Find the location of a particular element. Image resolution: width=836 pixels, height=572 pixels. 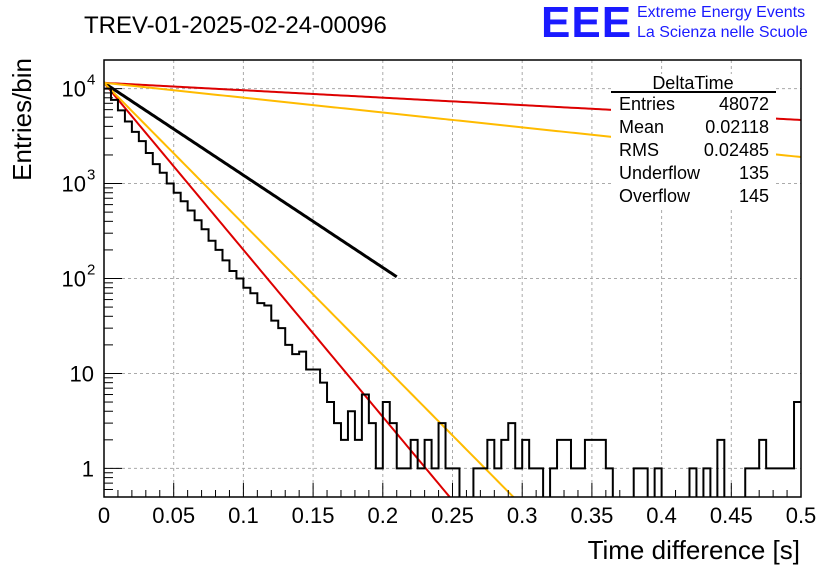

x-tick-label: 0.1 is located at coordinates (243, 515).